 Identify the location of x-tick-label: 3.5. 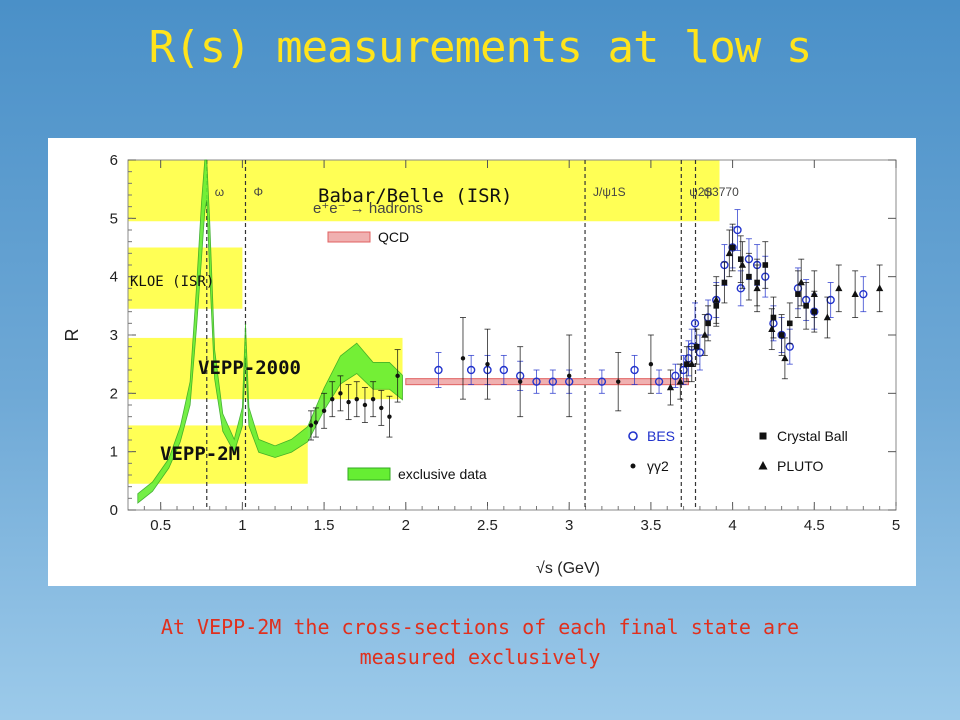
(650, 525).